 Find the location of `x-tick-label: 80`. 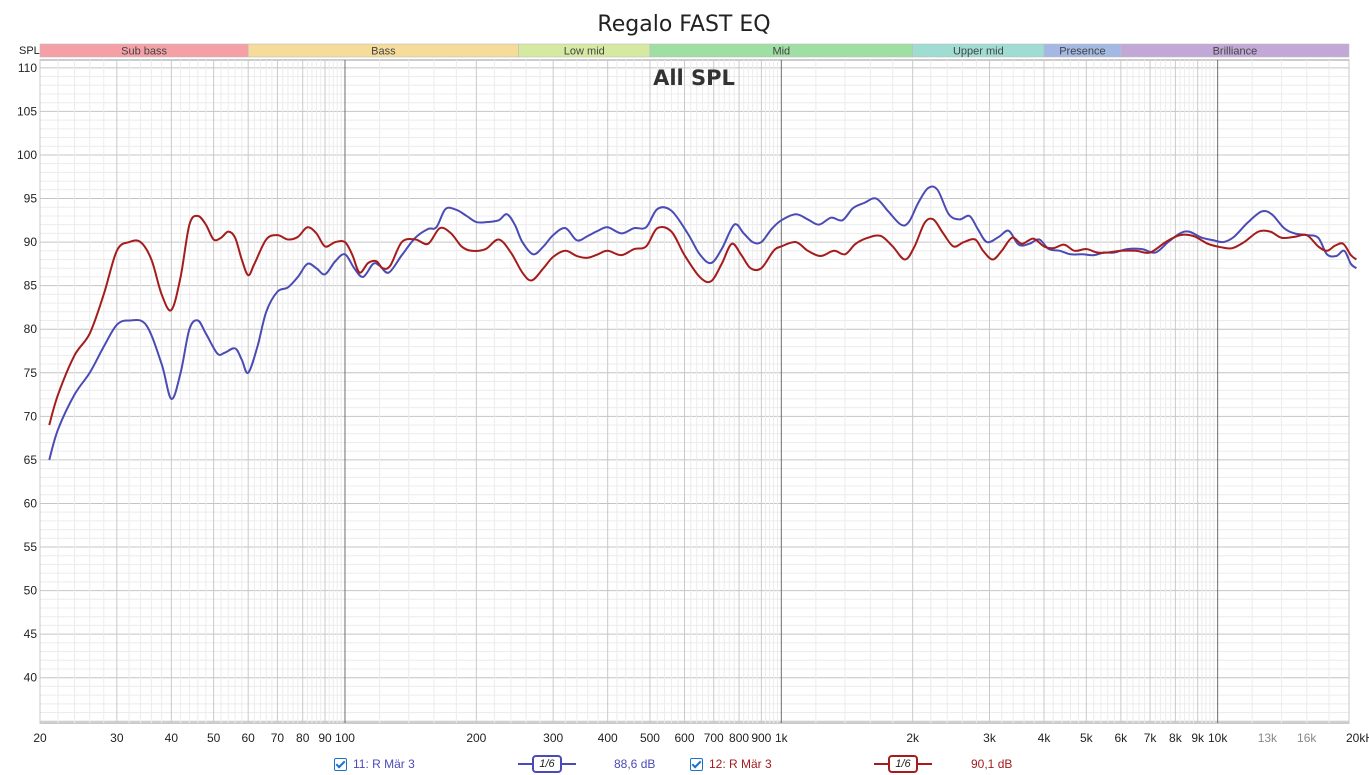

x-tick-label: 80 is located at coordinates (303, 738).